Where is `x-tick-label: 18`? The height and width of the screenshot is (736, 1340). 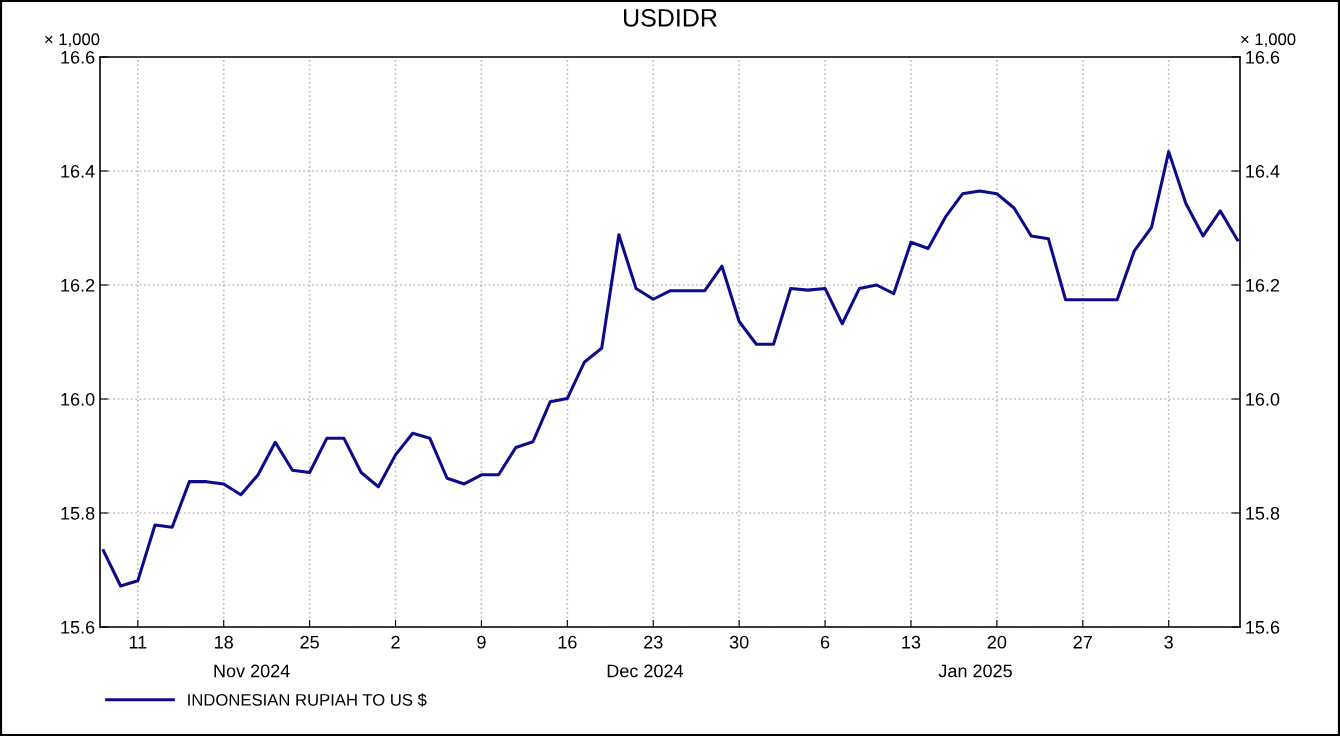
x-tick-label: 18 is located at coordinates (224, 642).